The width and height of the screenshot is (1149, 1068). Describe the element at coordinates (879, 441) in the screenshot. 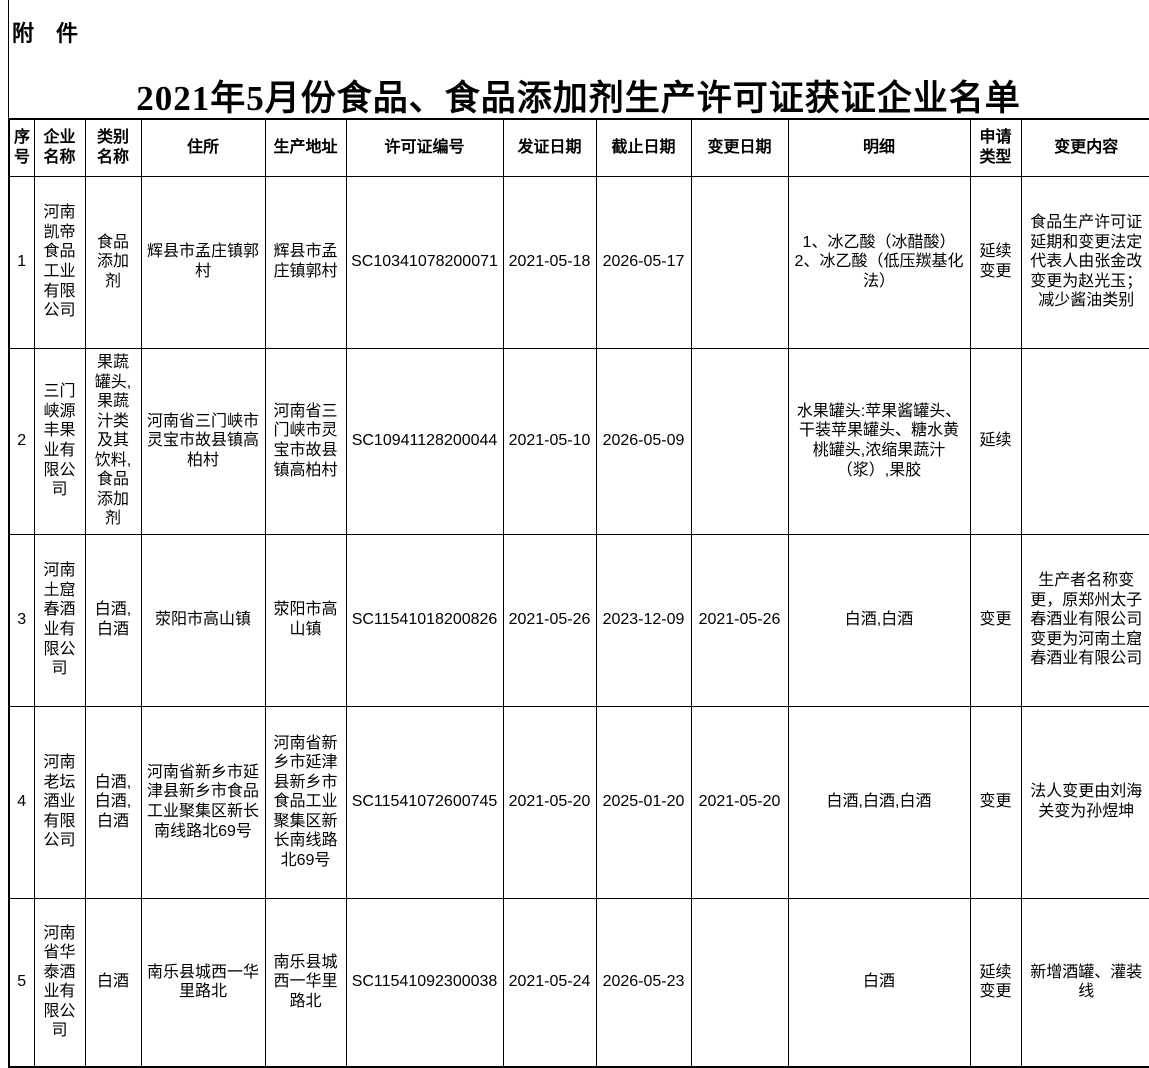

I see `cell-detail: 水果罐头:苹果酱罐头、干装苹果罐头、糖水黄桃罐头,浓缩果蔬汁（浆）,果胶` at that location.